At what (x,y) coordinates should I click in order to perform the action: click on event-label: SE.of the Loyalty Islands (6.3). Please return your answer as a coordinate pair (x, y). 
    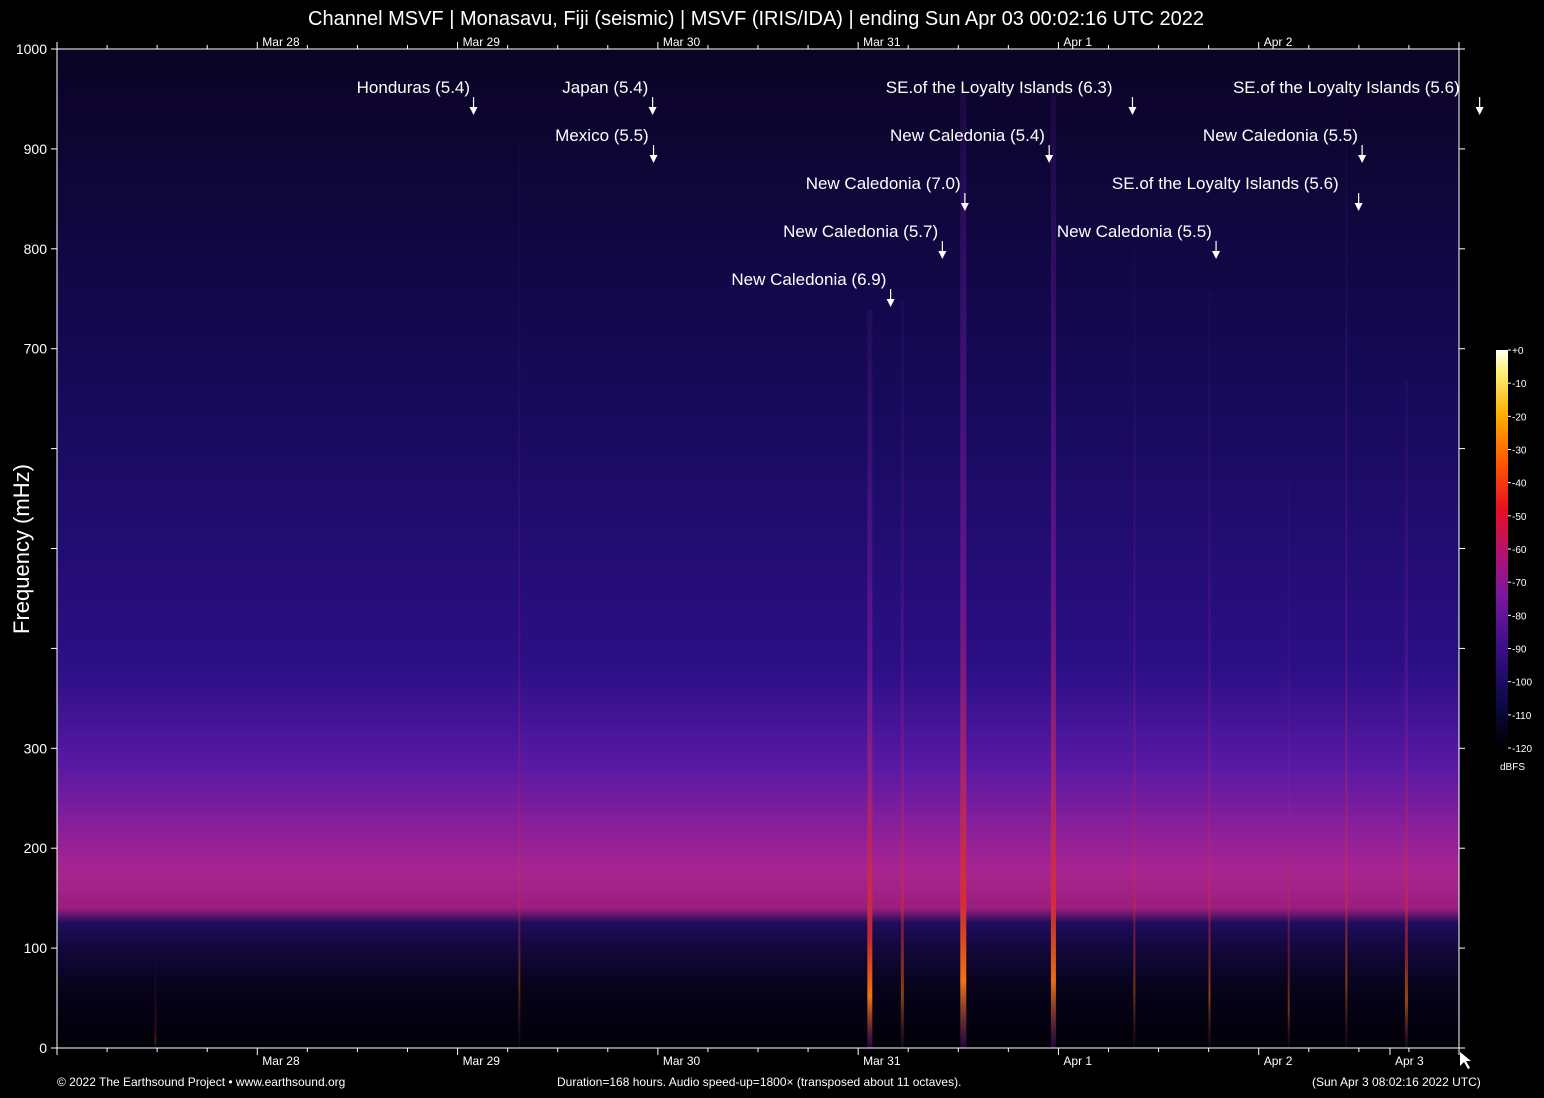
    Looking at the image, I should click on (999, 87).